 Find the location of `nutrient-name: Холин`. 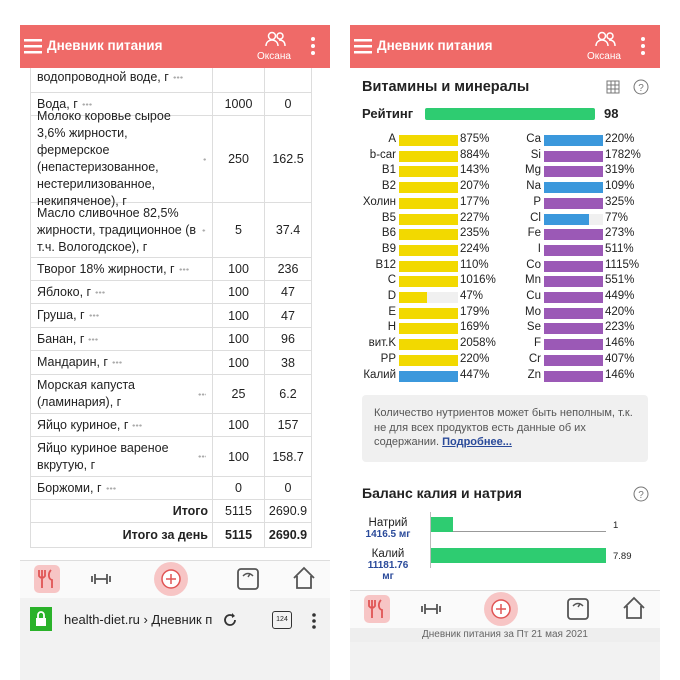

nutrient-name: Холин is located at coordinates (379, 201).